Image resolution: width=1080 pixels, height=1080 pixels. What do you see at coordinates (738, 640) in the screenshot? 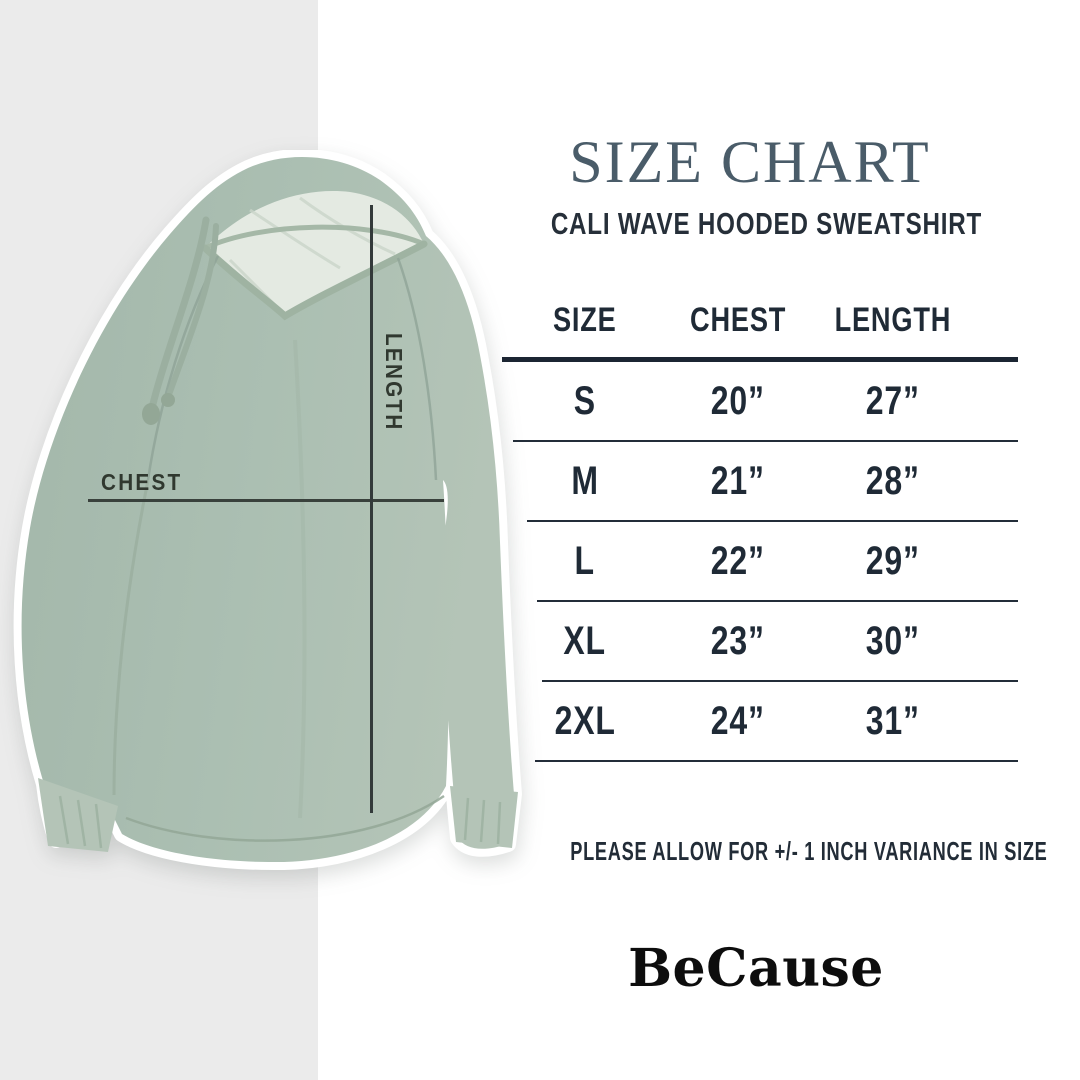
I see `chest-cell: 23”` at bounding box center [738, 640].